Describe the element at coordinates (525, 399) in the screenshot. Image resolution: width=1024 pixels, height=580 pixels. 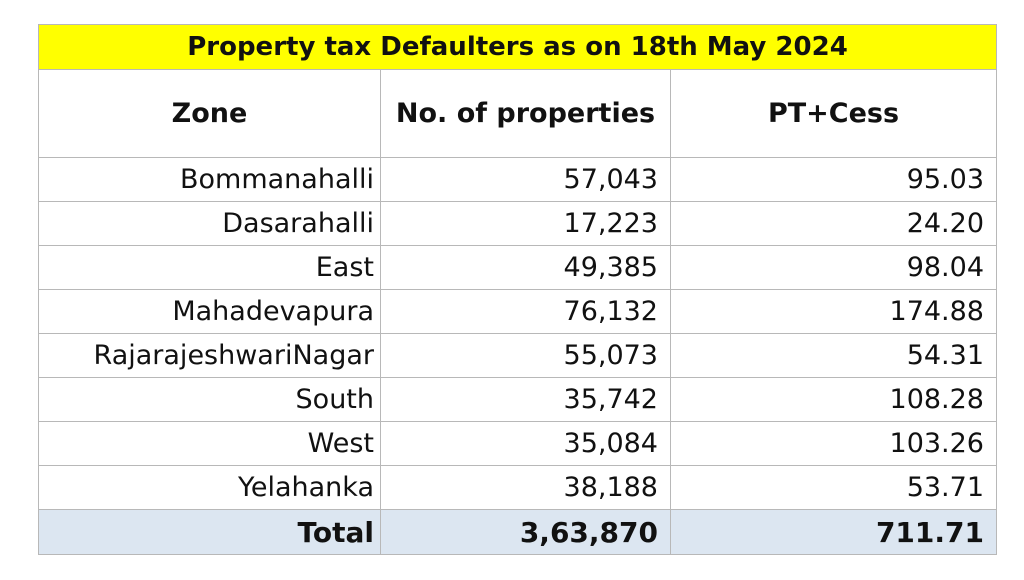
I see `properties-cell: 35,742` at that location.